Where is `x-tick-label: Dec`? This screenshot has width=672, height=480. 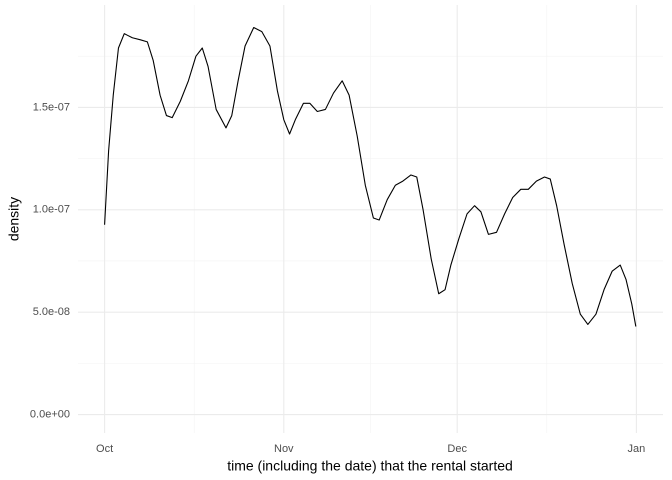 x-tick-label: Dec is located at coordinates (457, 449).